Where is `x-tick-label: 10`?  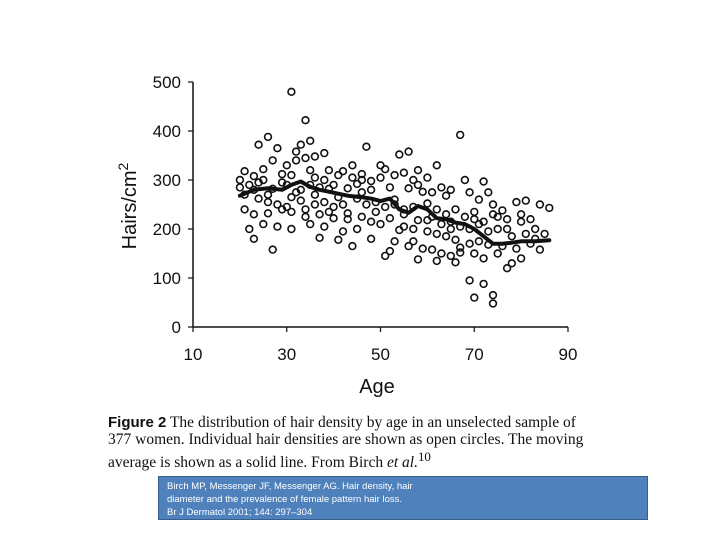 x-tick-label: 10 is located at coordinates (193, 354).